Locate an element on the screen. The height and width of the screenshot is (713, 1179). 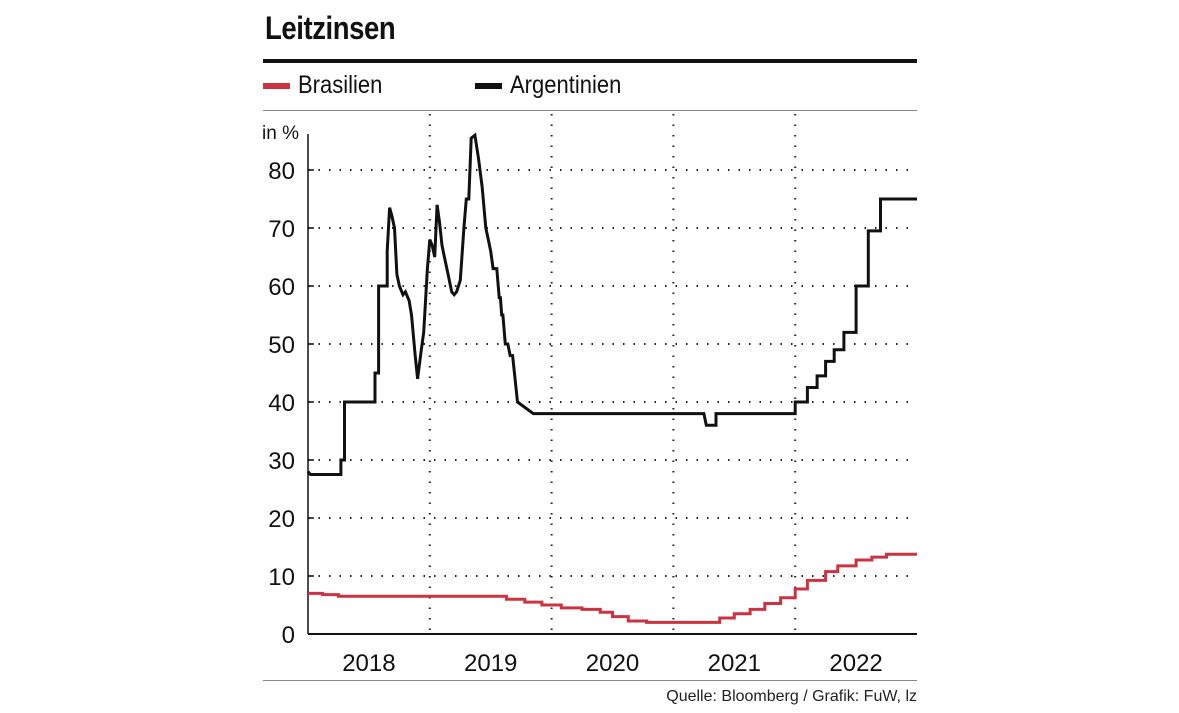
legend-item-argentinien: Argentinien is located at coordinates (555, 85).